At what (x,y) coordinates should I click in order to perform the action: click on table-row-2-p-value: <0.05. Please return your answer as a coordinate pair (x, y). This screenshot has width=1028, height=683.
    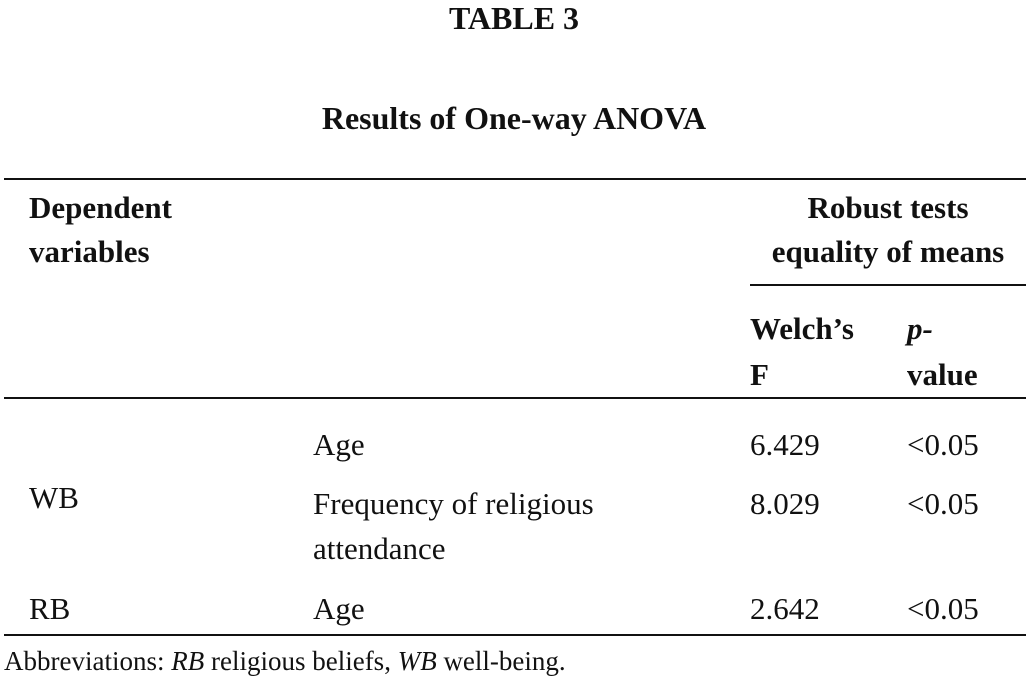
    Looking at the image, I should click on (943, 503).